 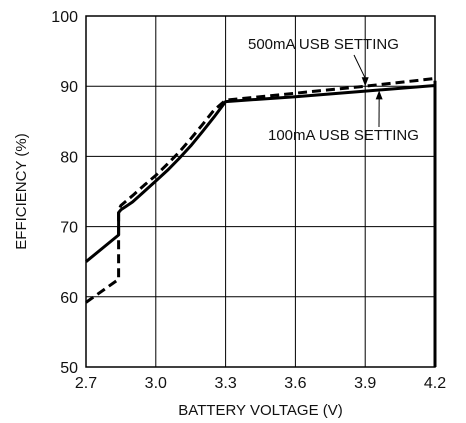 I want to click on y-tick-label: 90, so click(x=69, y=87).